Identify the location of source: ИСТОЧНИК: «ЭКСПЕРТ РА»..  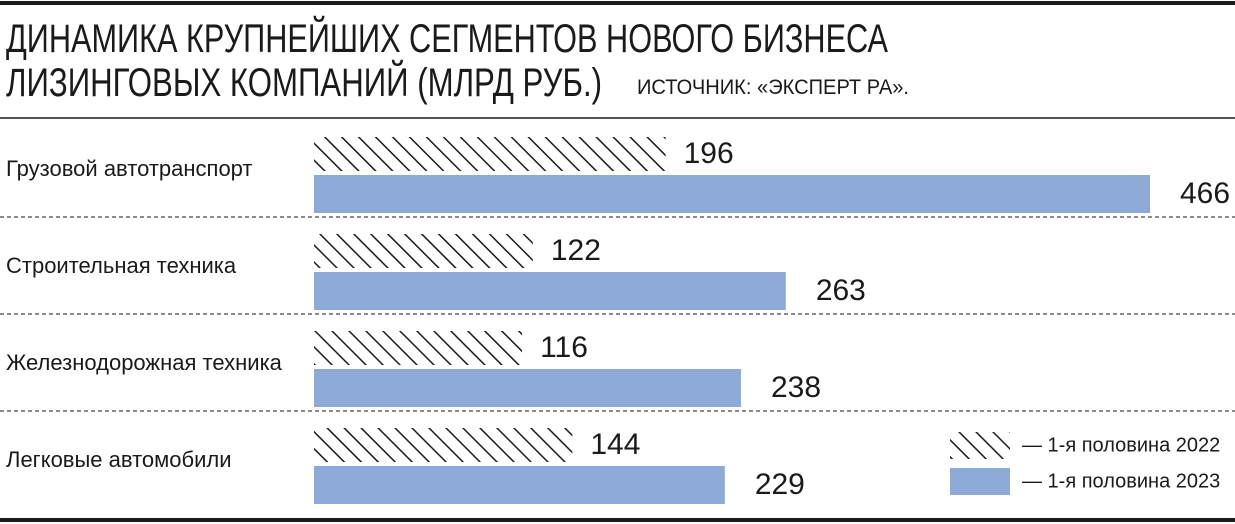
(773, 87).